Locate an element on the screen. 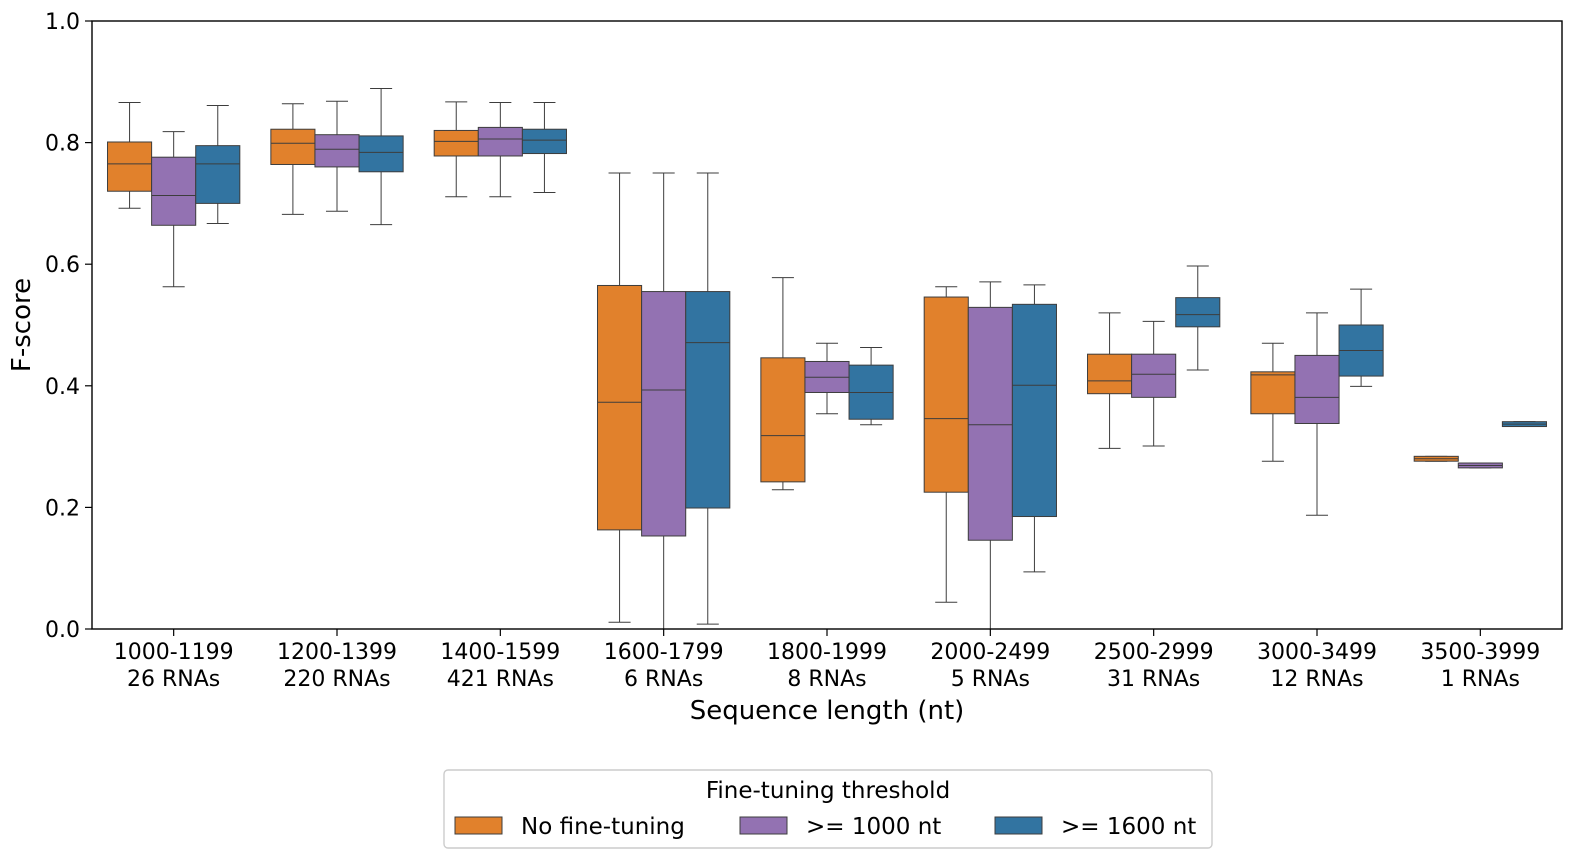 This screenshot has height=864, width=1590. y-tick-label: 0.6 is located at coordinates (62, 265).